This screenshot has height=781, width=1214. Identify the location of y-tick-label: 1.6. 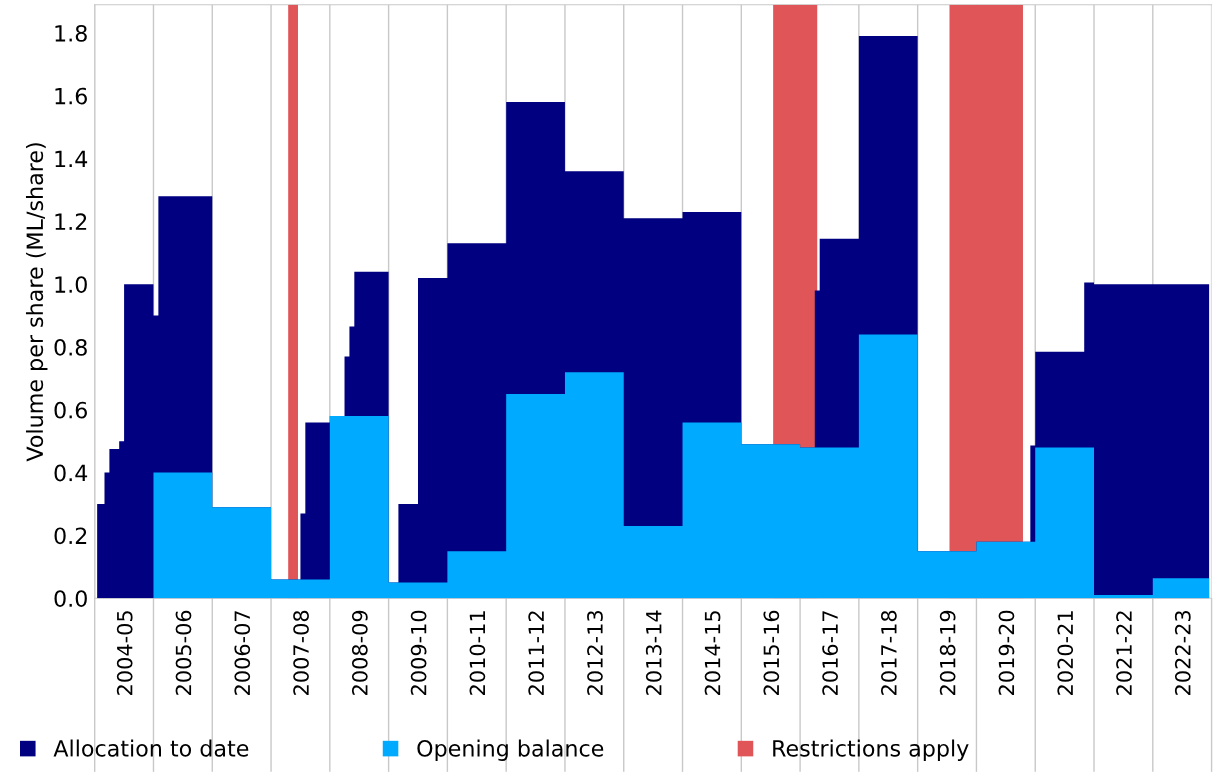
(71, 96).